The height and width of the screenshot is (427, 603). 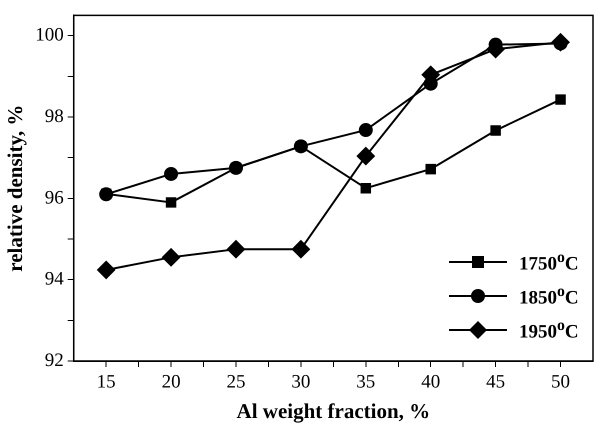 What do you see at coordinates (54, 117) in the screenshot?
I see `y-tick-label: 98` at bounding box center [54, 117].